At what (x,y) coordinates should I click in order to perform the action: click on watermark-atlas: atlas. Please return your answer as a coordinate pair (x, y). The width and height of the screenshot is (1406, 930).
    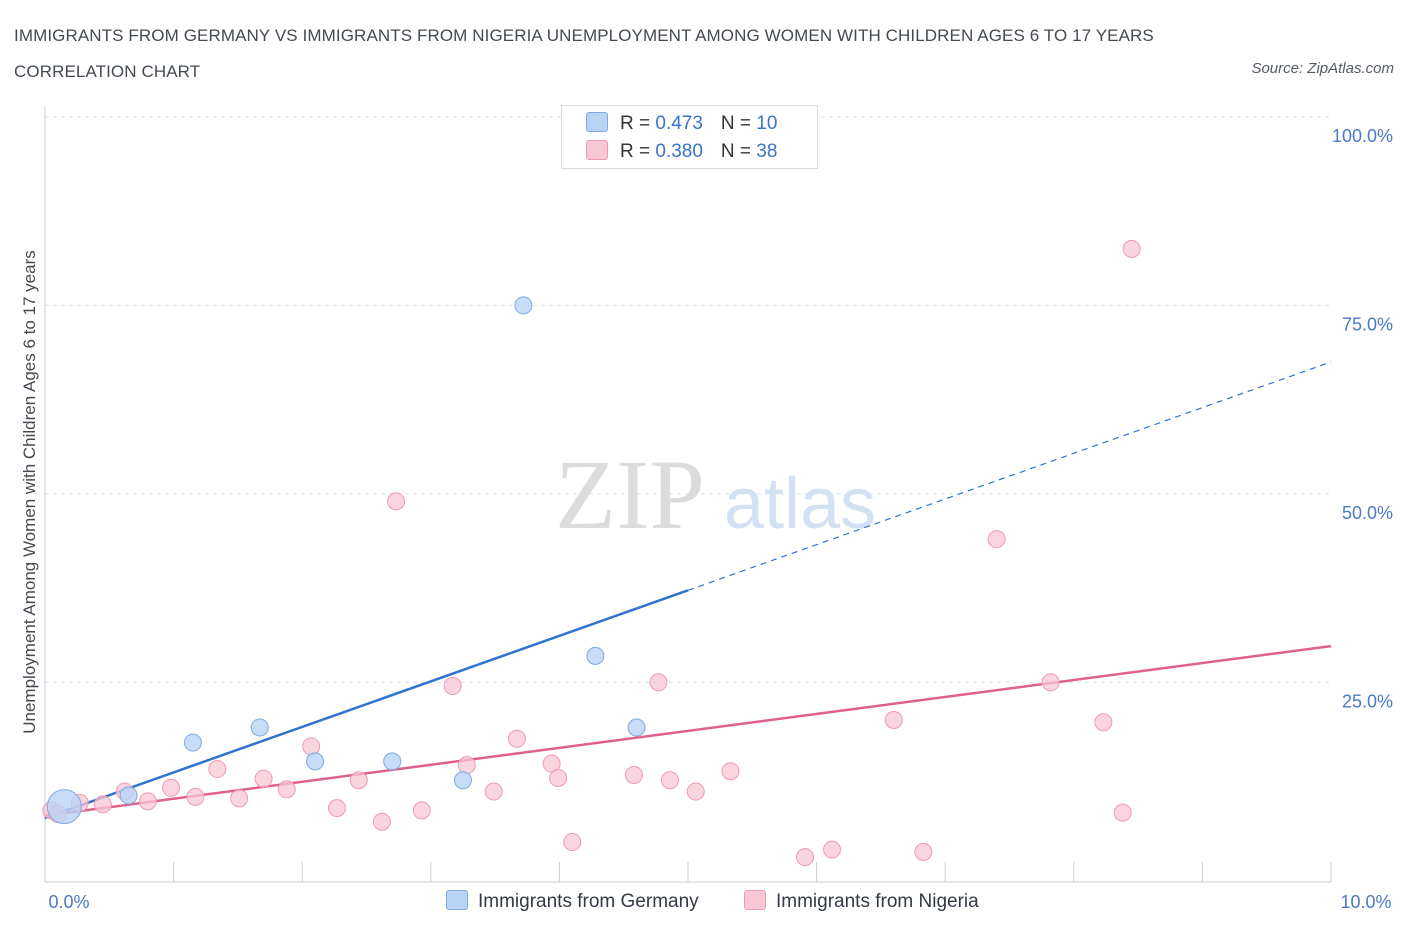
    Looking at the image, I should click on (800, 504).